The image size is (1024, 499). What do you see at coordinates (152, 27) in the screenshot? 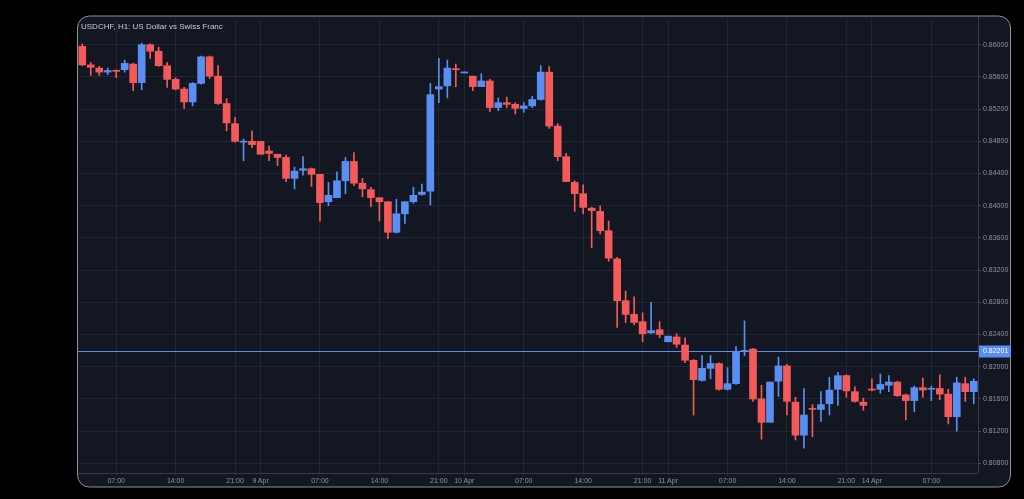
I see `chart-title: USDCHF, H1: US Dollar vs Swiss Franc` at bounding box center [152, 27].